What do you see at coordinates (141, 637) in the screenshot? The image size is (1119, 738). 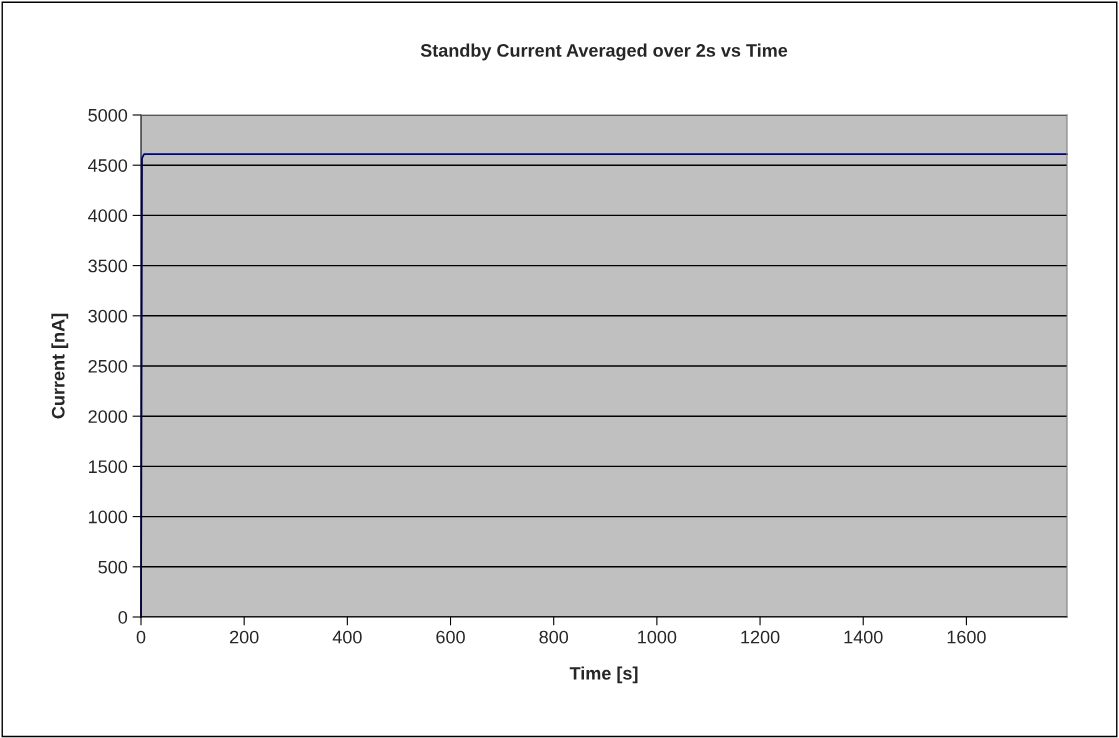 I see `x-tick-label: 0` at bounding box center [141, 637].